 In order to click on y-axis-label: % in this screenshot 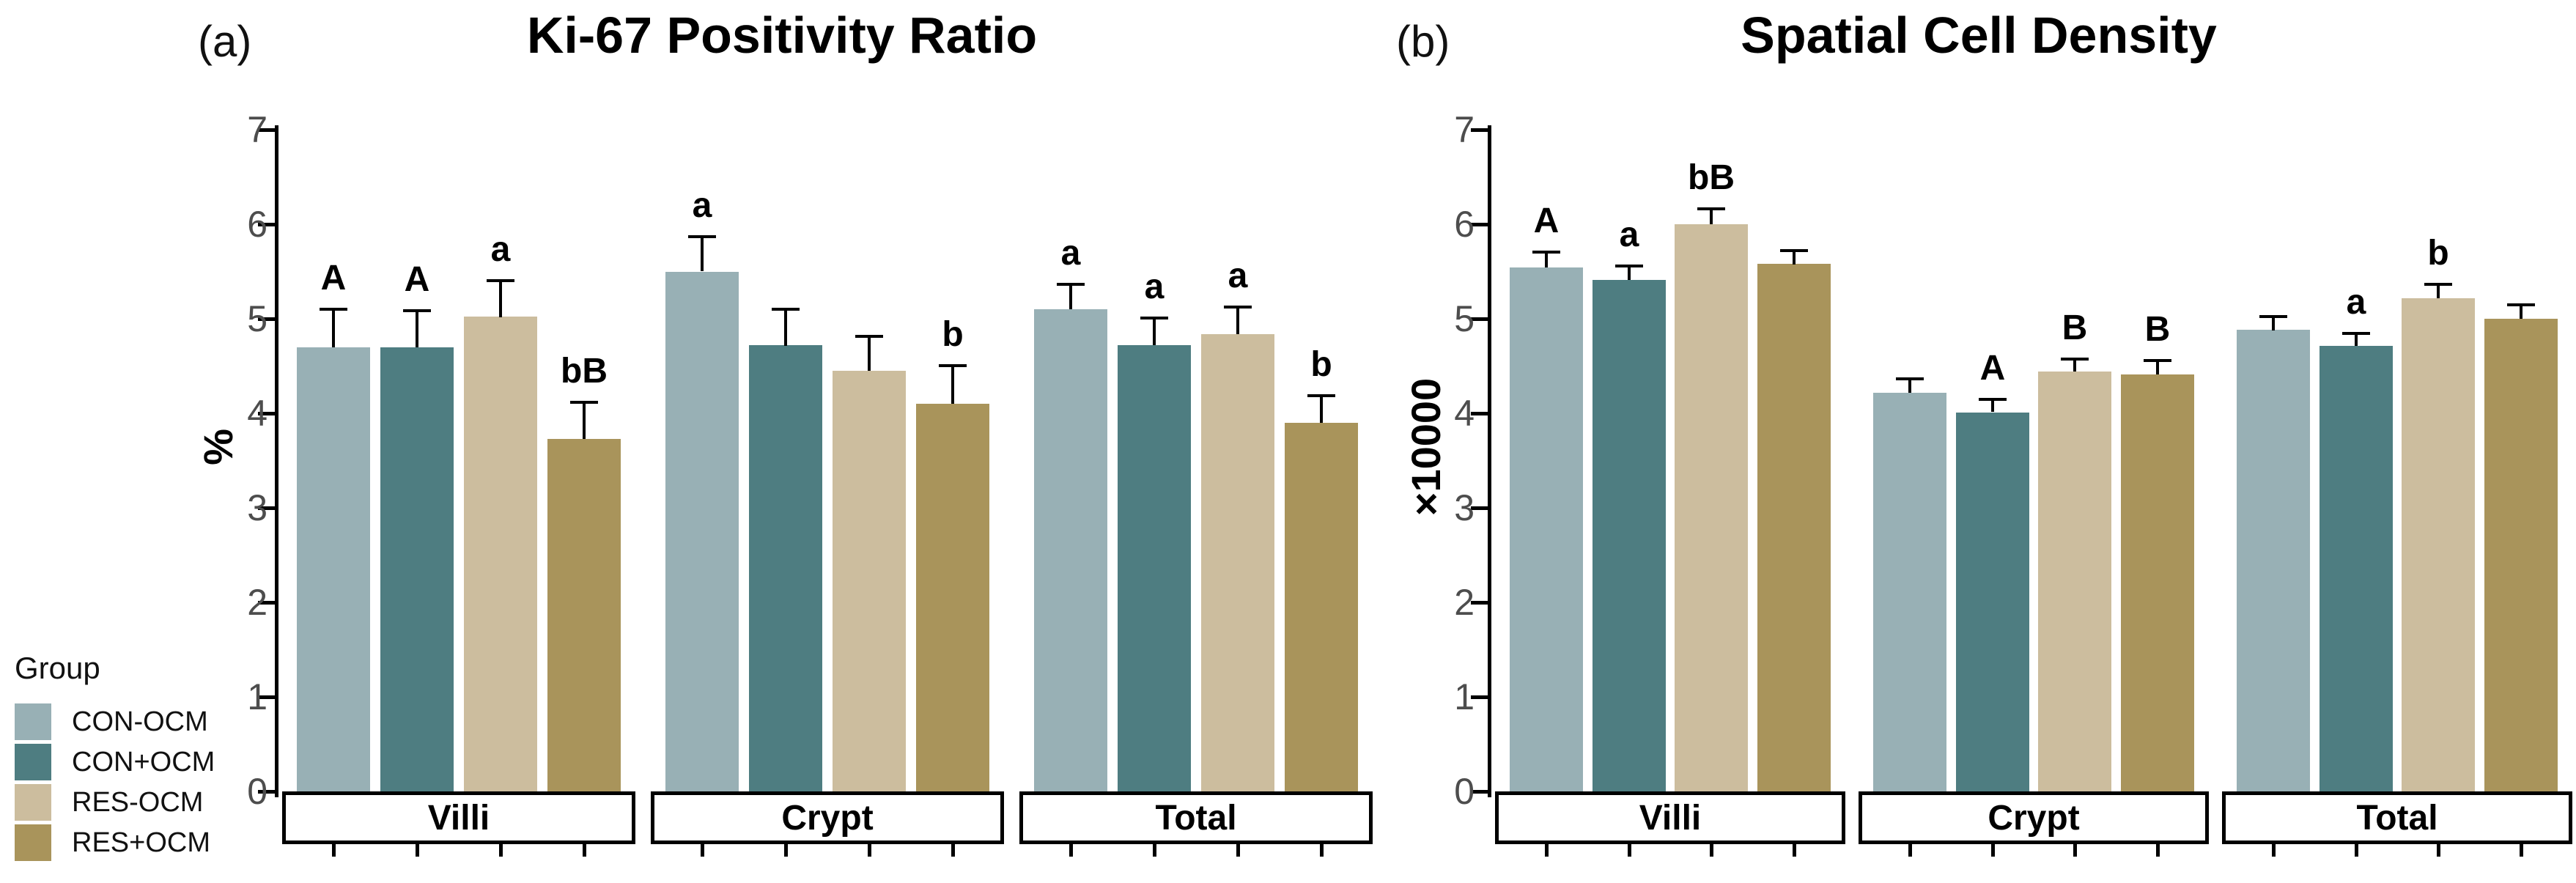, I will do `click(218, 447)`.